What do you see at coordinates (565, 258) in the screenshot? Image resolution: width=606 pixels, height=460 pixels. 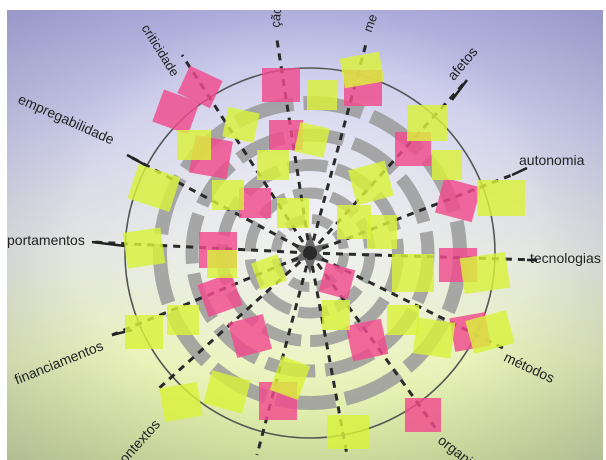 I see `label-tecnologias: tecnologias` at bounding box center [565, 258].